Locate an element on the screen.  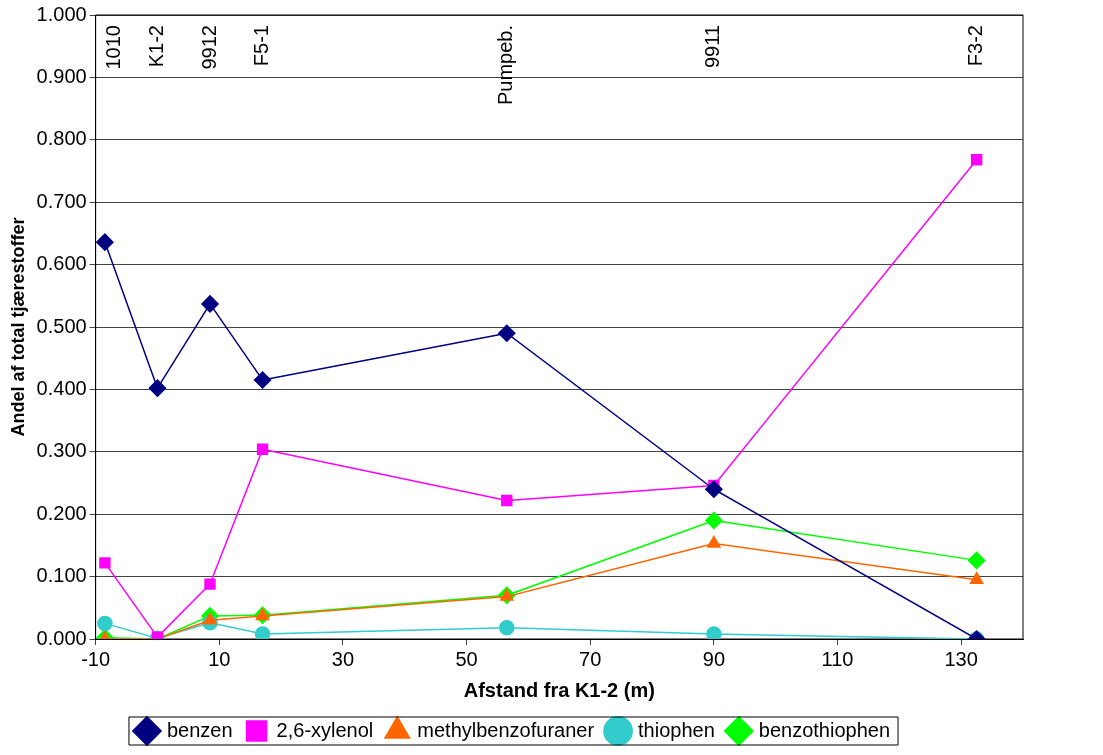
y-tick-label: 0.500 is located at coordinates (61, 325).